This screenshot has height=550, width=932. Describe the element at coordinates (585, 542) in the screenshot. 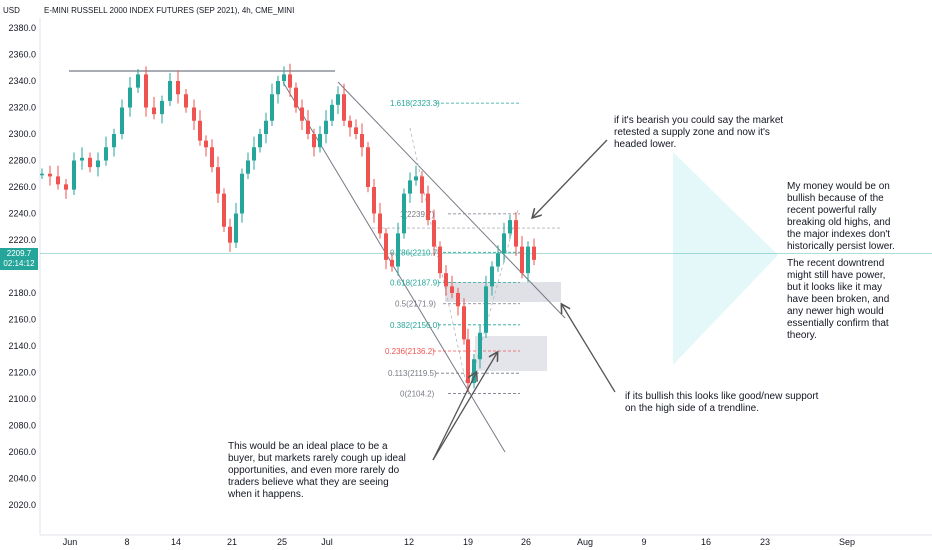

I see `x-tick-label: Aug` at that location.